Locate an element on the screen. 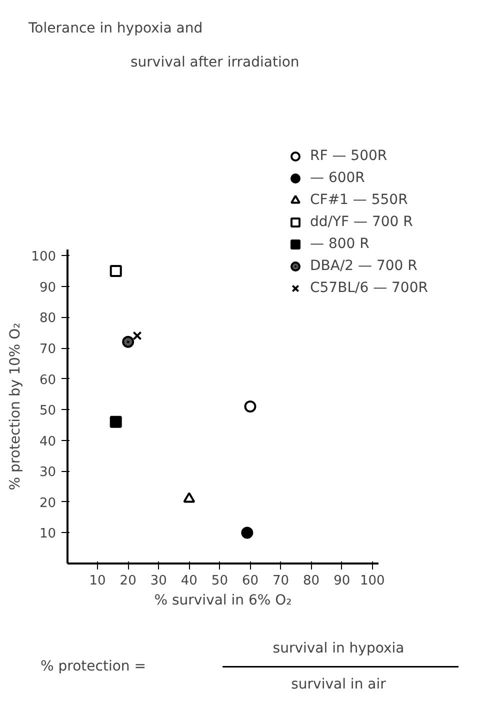 The height and width of the screenshot is (703, 486). y-tick-label: 70 is located at coordinates (47, 350).